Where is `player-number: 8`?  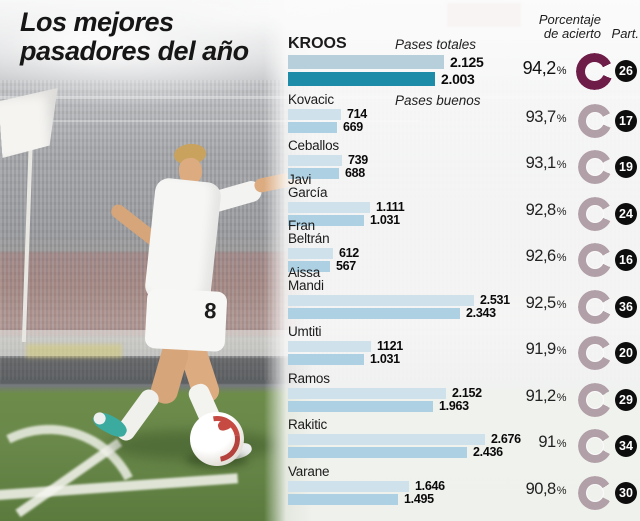
player-number: 8 is located at coordinates (210, 310).